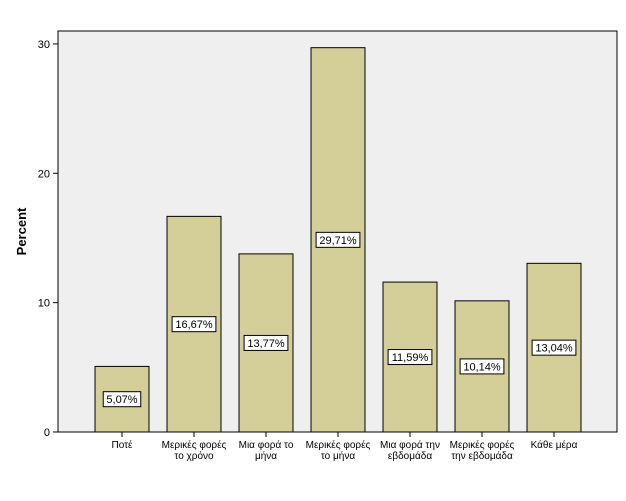  I want to click on y-axis: 0 10 20 30, so click(48, 239).